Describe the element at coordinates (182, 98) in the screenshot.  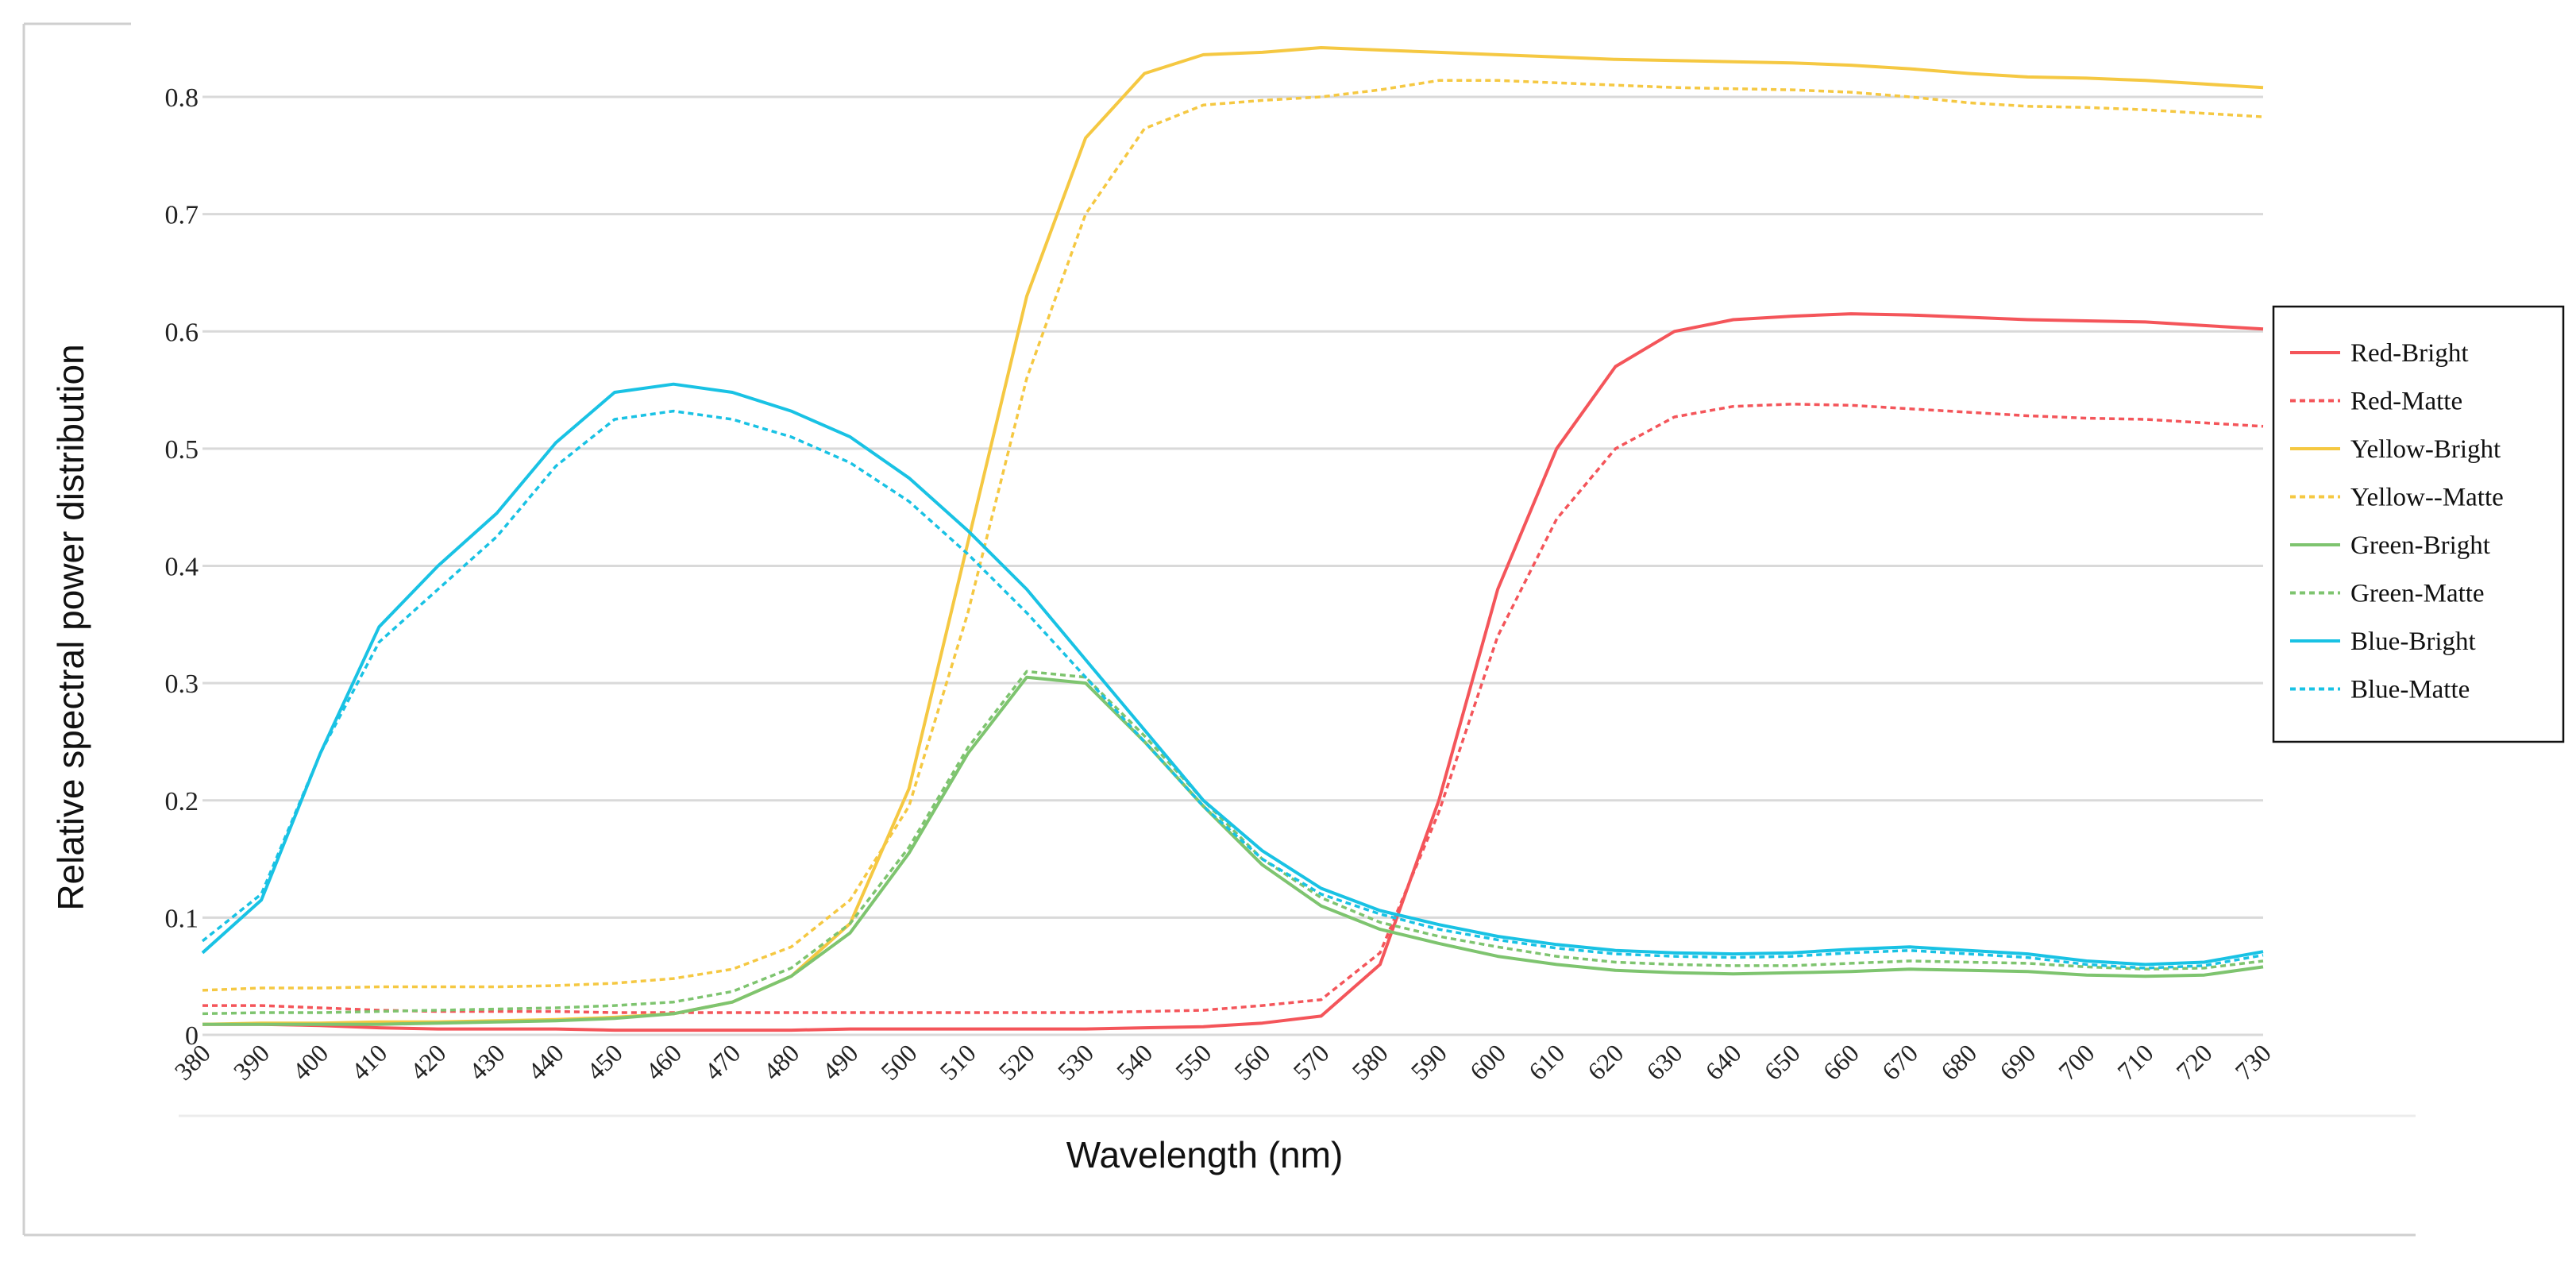
I see `y-tick-label: 0.8` at that location.